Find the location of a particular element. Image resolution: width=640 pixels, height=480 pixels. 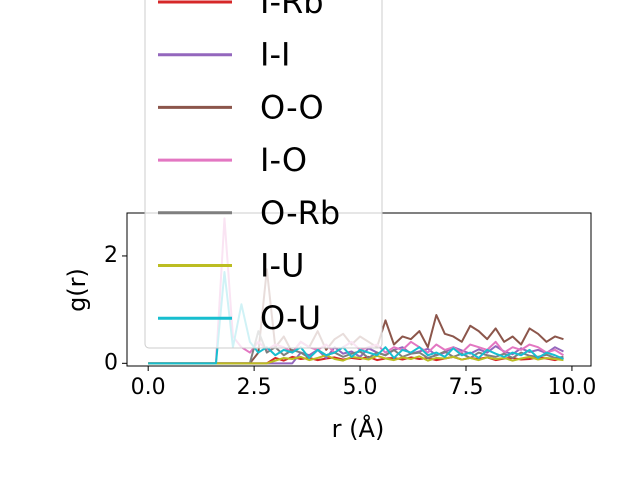

x-axis-label: r (Å) is located at coordinates (358, 428).